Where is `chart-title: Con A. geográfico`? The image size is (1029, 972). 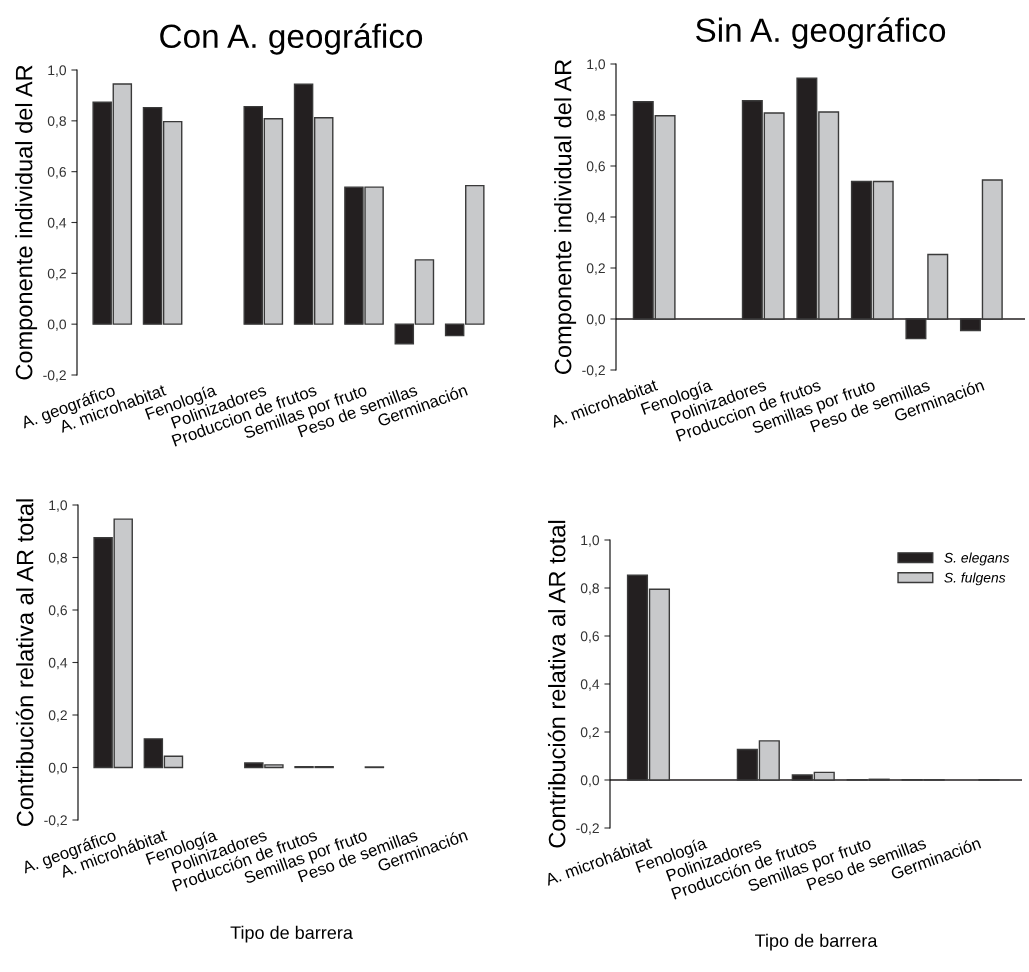
chart-title: Con A. geográfico is located at coordinates (291, 39).